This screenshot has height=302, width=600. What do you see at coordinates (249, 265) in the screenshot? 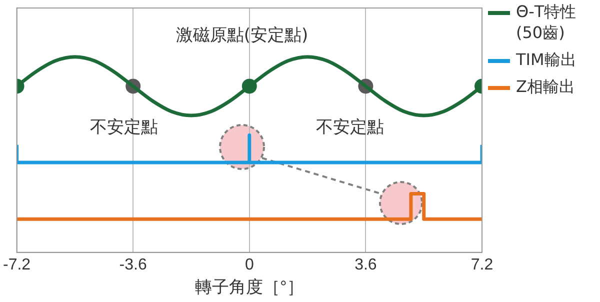
I see `x-tick-label: 0` at bounding box center [249, 265].